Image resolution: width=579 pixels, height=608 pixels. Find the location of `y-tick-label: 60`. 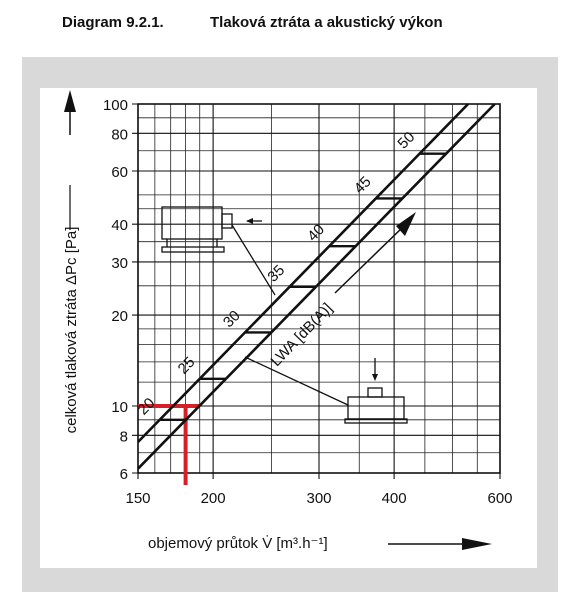

y-tick-label: 60 is located at coordinates (119, 172).